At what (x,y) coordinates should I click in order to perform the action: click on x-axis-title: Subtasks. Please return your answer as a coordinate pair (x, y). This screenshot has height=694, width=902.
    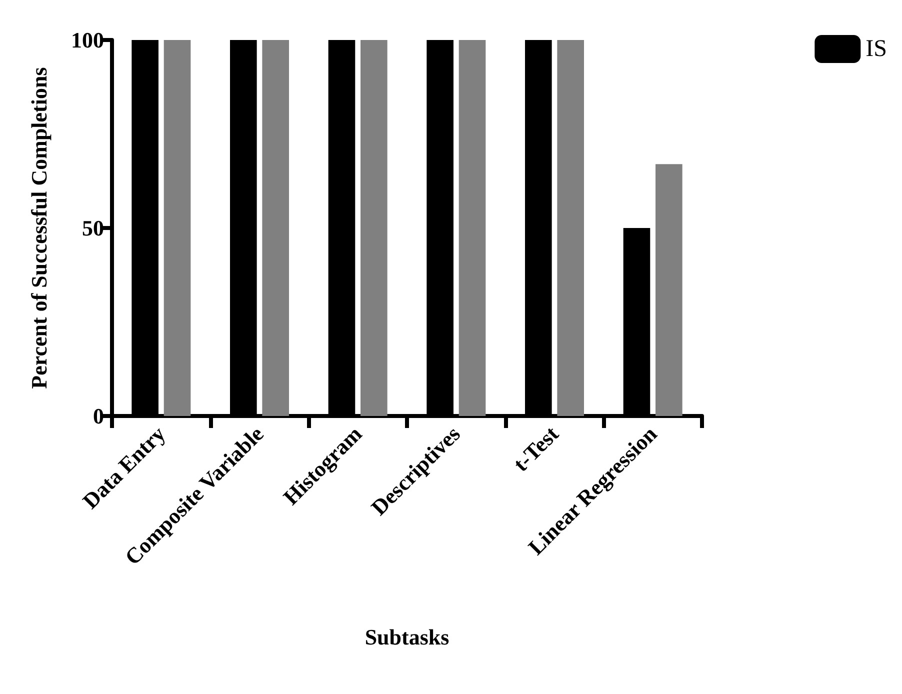
    Looking at the image, I should click on (407, 637).